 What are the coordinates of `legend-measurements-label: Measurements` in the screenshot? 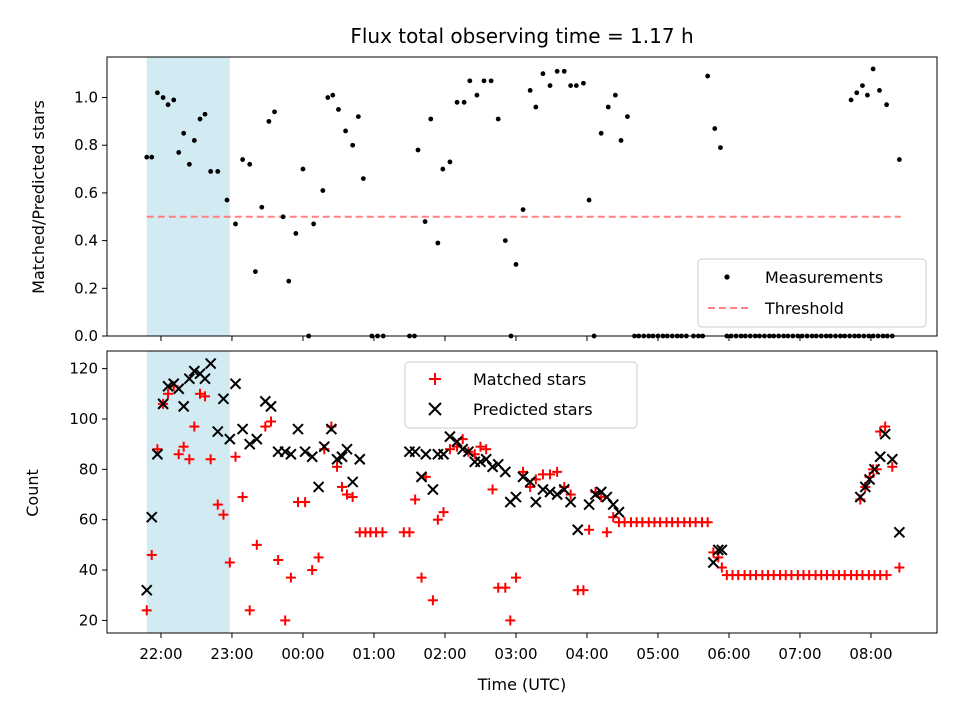 It's located at (824, 277).